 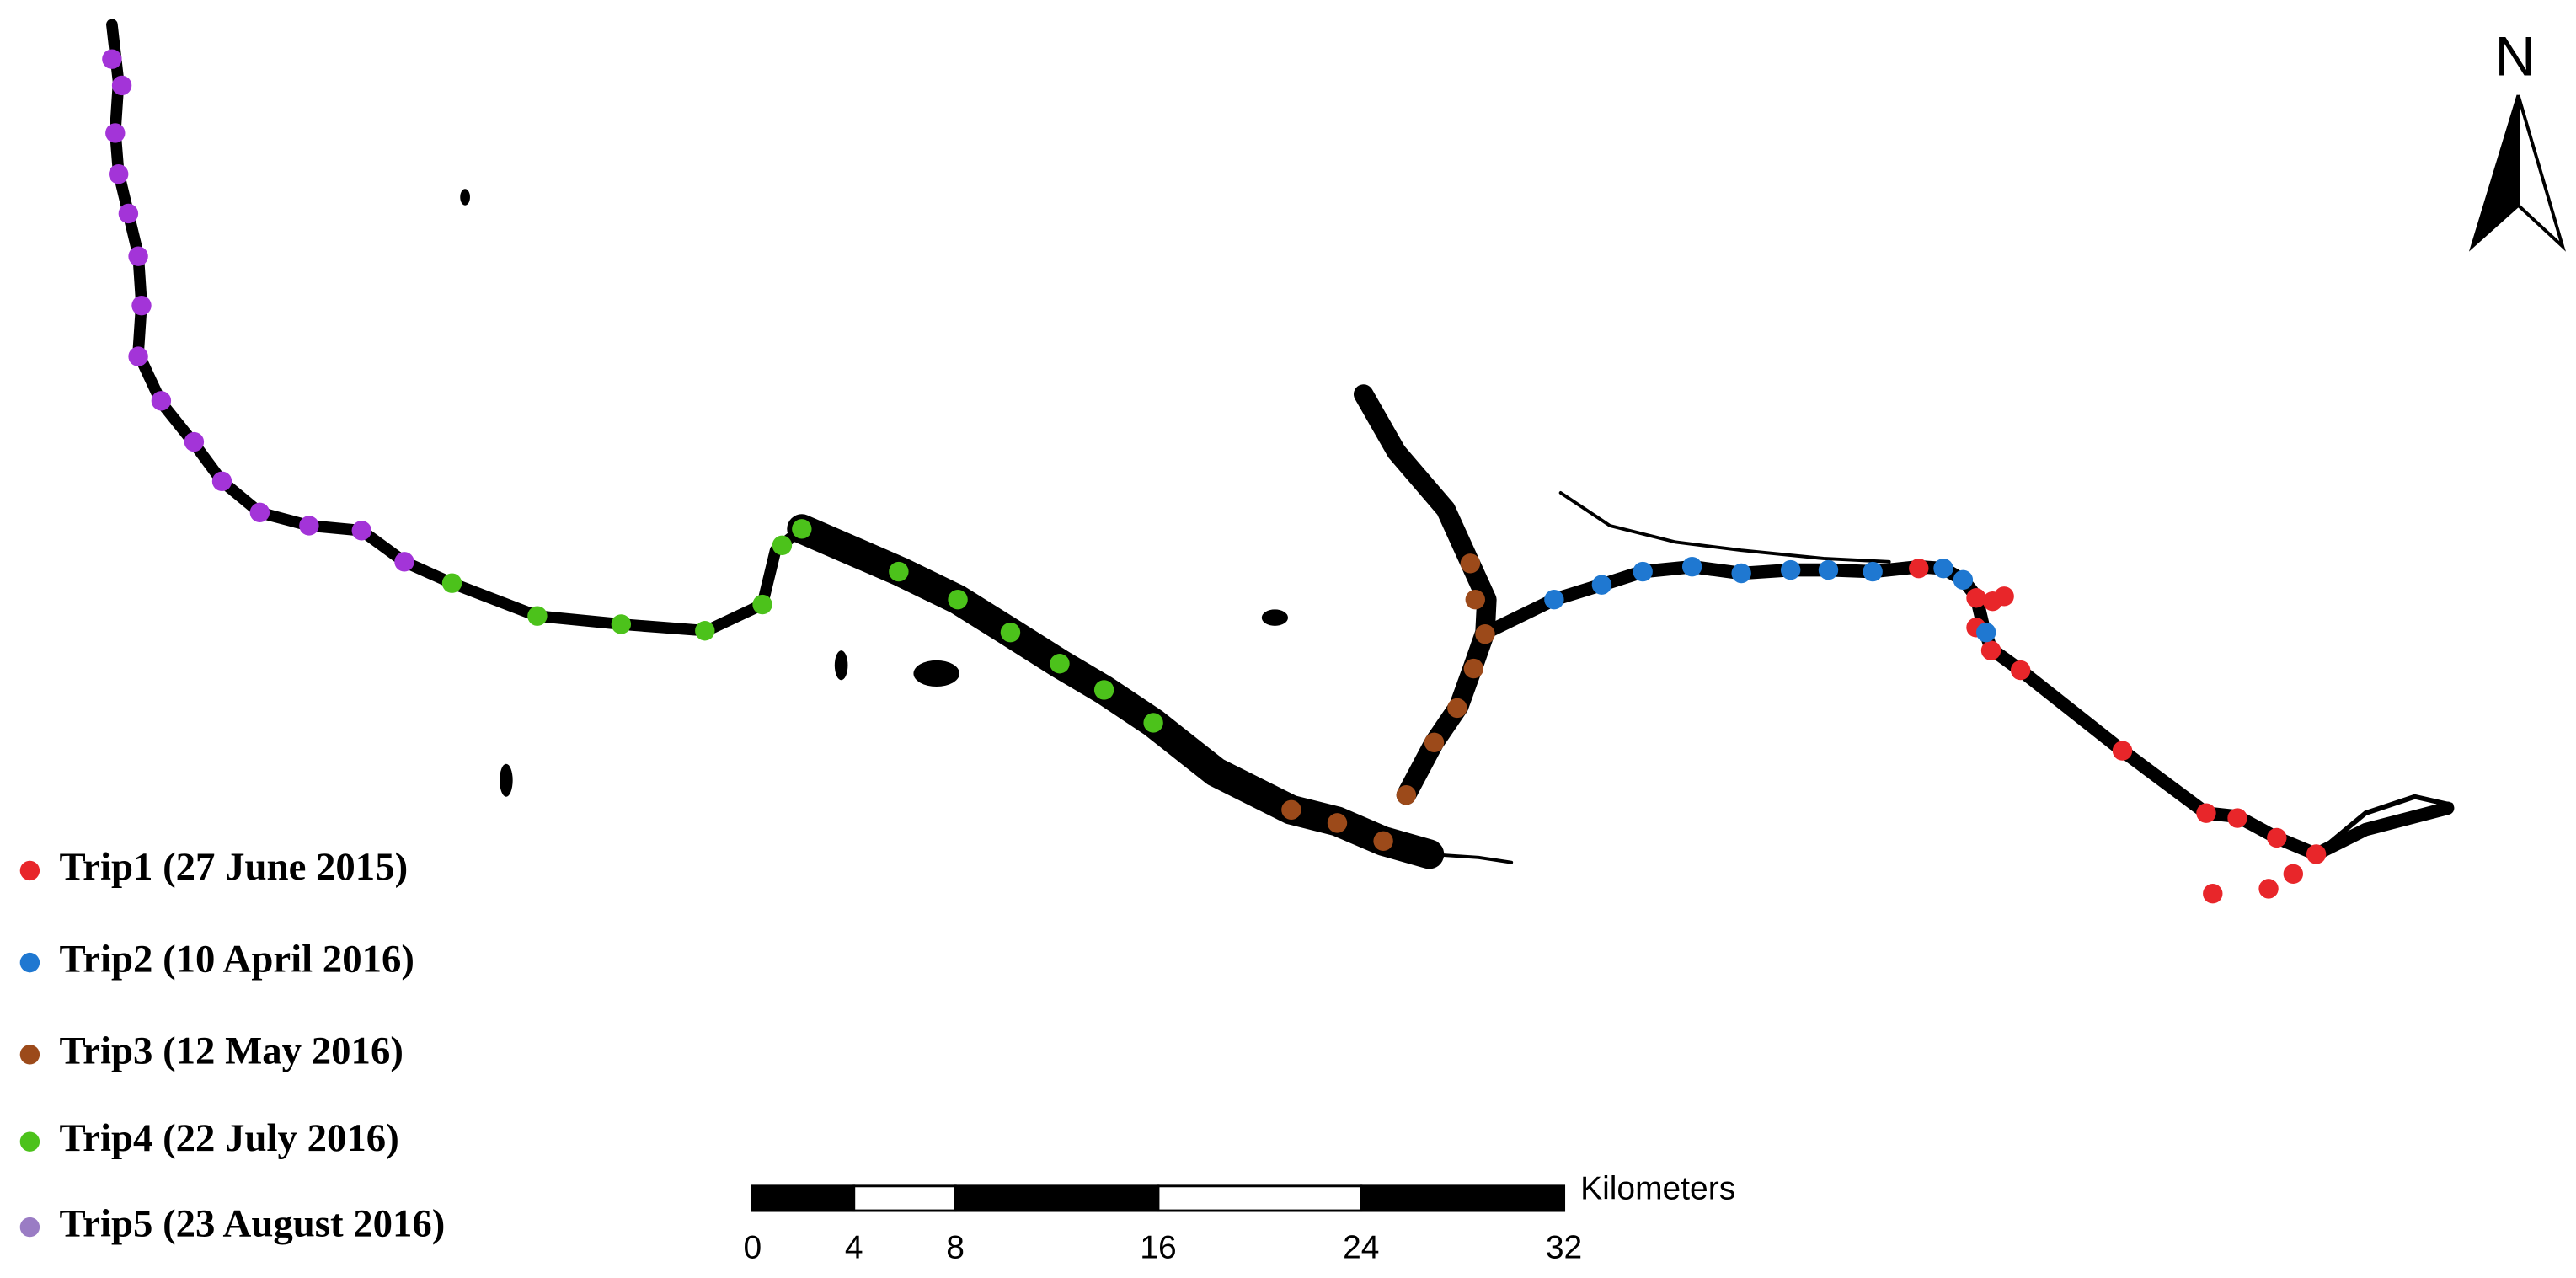 I want to click on scale-tick-label: 4, so click(x=854, y=1248).